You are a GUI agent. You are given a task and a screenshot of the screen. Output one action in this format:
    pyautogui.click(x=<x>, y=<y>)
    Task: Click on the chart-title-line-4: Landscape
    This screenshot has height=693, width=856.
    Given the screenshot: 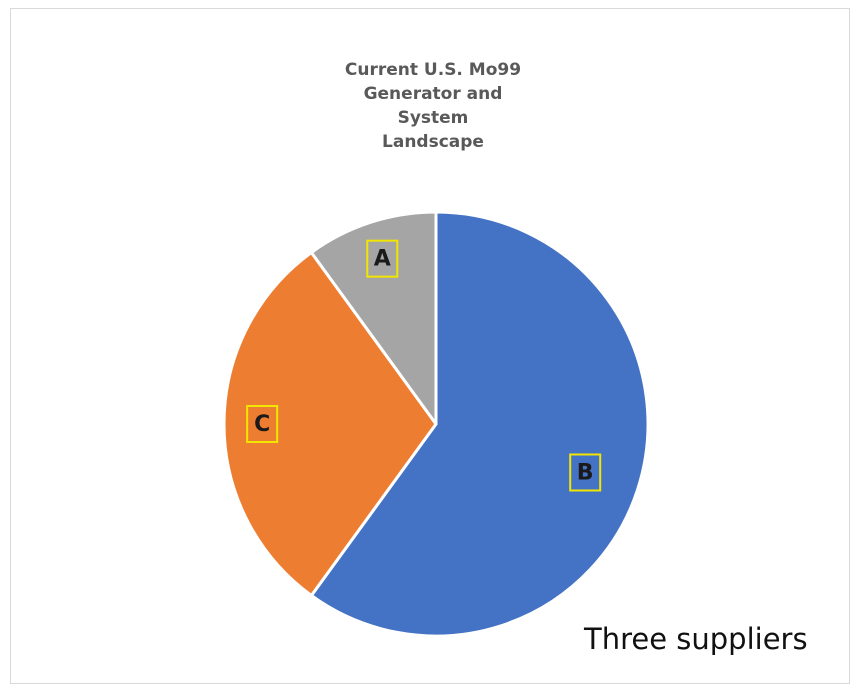 What is the action you would take?
    pyautogui.click(x=433, y=142)
    